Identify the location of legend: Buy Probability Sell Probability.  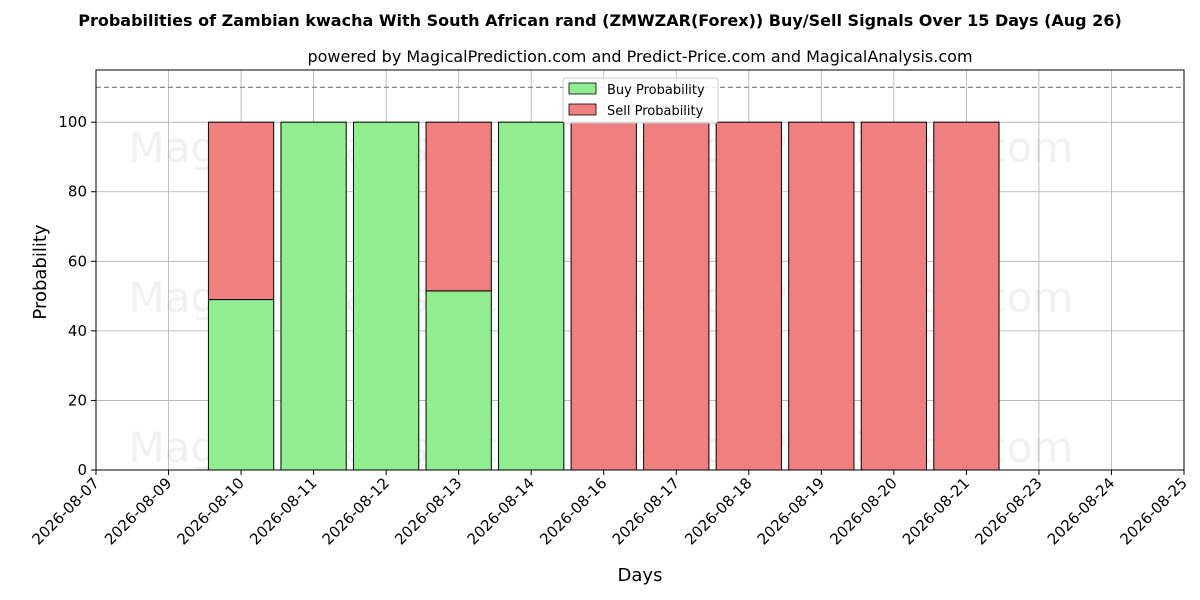
(640, 100).